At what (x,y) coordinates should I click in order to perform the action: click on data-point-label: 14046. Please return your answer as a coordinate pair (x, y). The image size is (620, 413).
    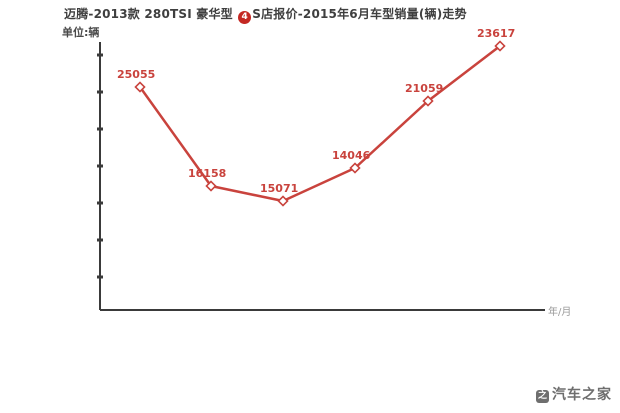
    Looking at the image, I should click on (351, 155).